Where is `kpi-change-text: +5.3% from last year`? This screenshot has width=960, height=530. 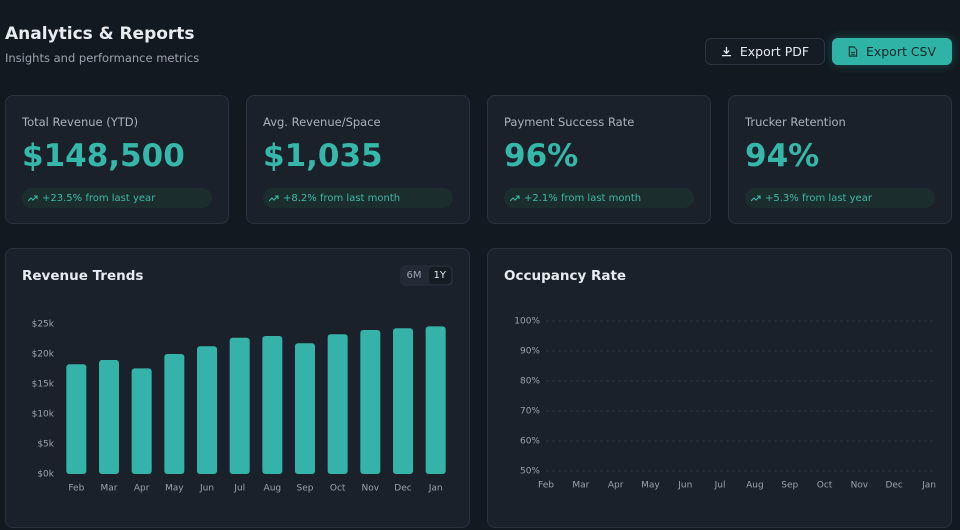
kpi-change-text: +5.3% from last year is located at coordinates (818, 198).